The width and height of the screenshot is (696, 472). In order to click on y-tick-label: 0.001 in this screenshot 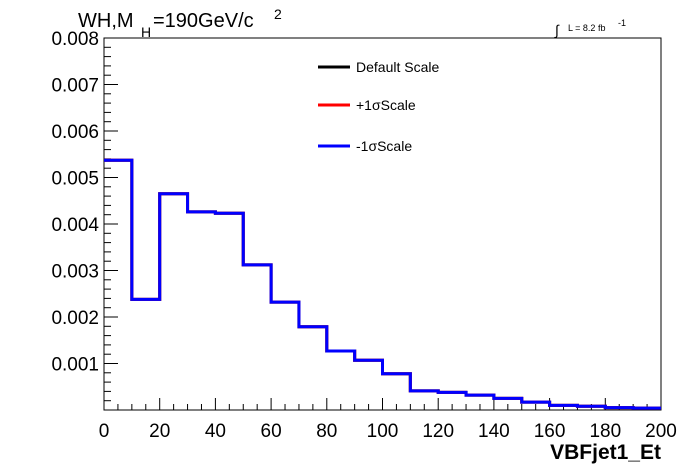, I will do `click(75, 365)`.